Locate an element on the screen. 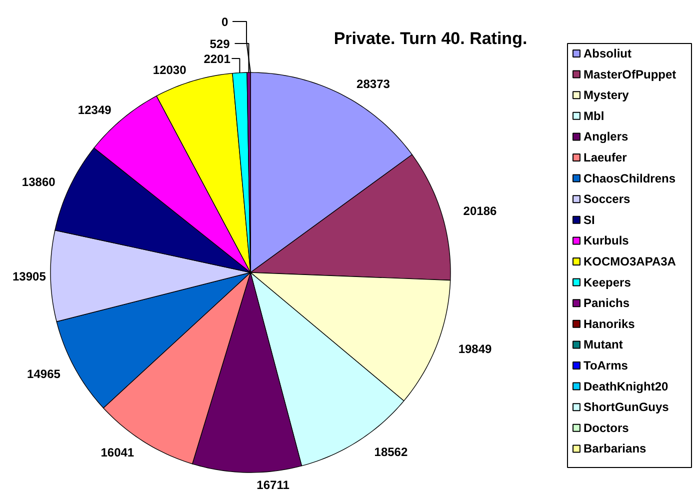 The height and width of the screenshot is (501, 700). legend-label: Laeufer is located at coordinates (606, 157).